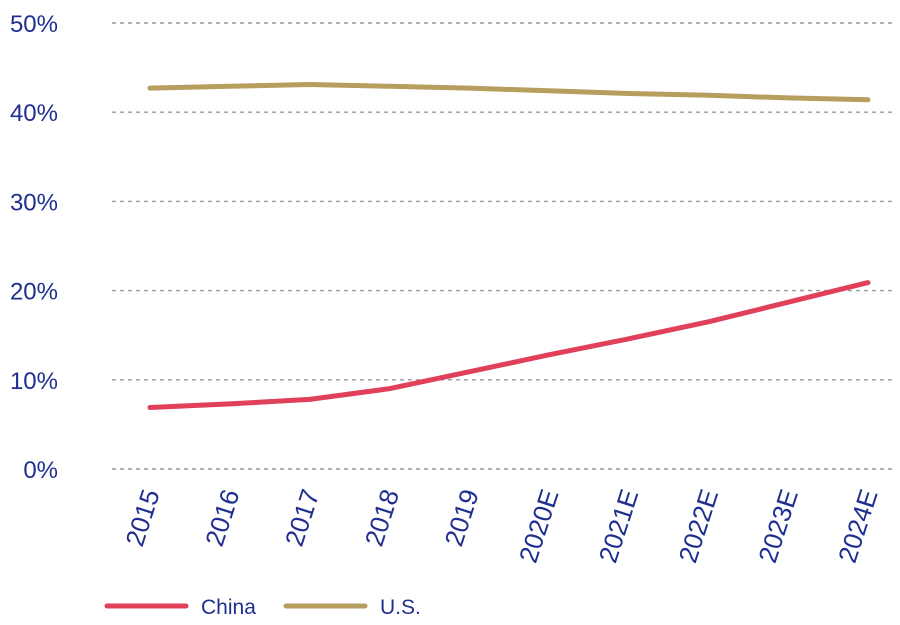 Image resolution: width=900 pixels, height=625 pixels. I want to click on x-tick-label: 2020E, so click(539, 526).